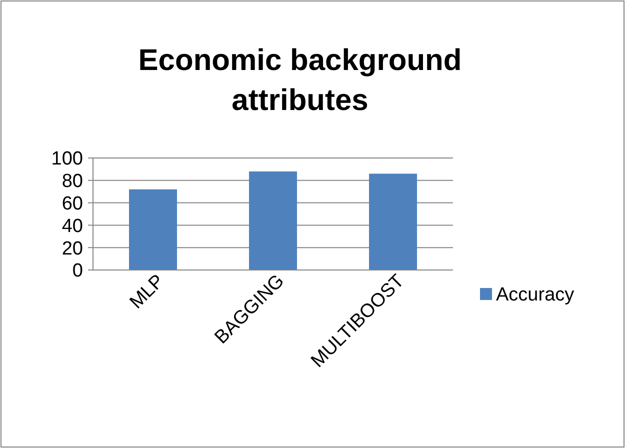 The height and width of the screenshot is (448, 625). I want to click on y-tick-label: 80, so click(72, 181).